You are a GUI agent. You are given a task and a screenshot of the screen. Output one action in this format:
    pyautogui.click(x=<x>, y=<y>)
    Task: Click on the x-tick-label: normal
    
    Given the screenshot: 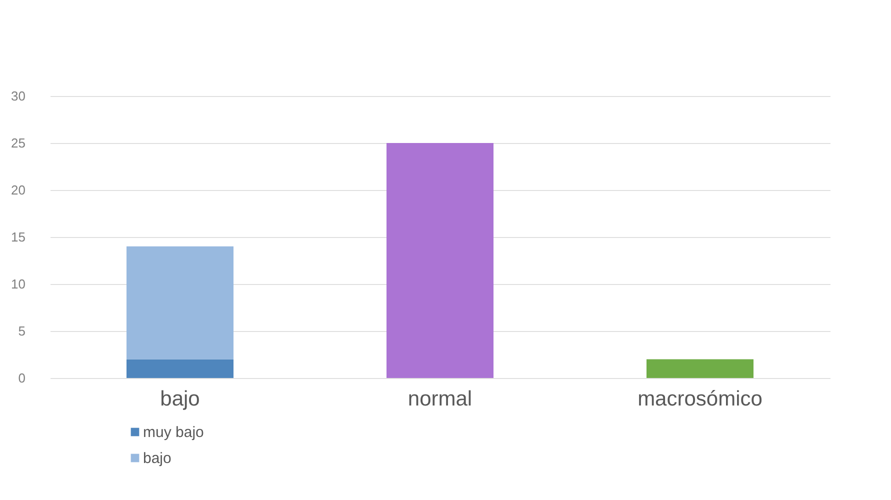 What is the action you would take?
    pyautogui.click(x=440, y=399)
    